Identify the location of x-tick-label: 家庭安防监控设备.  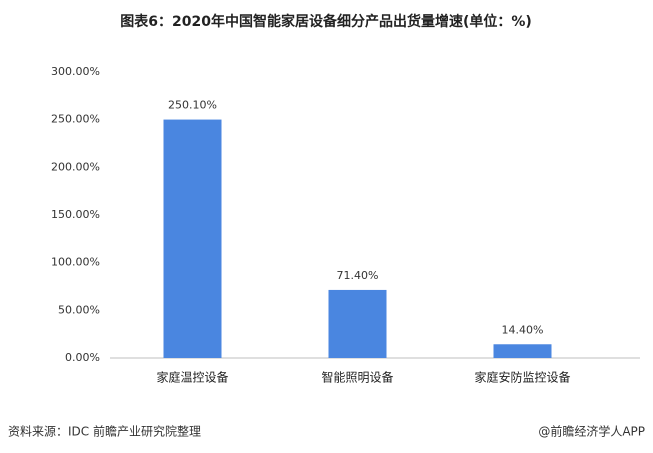
(522, 377).